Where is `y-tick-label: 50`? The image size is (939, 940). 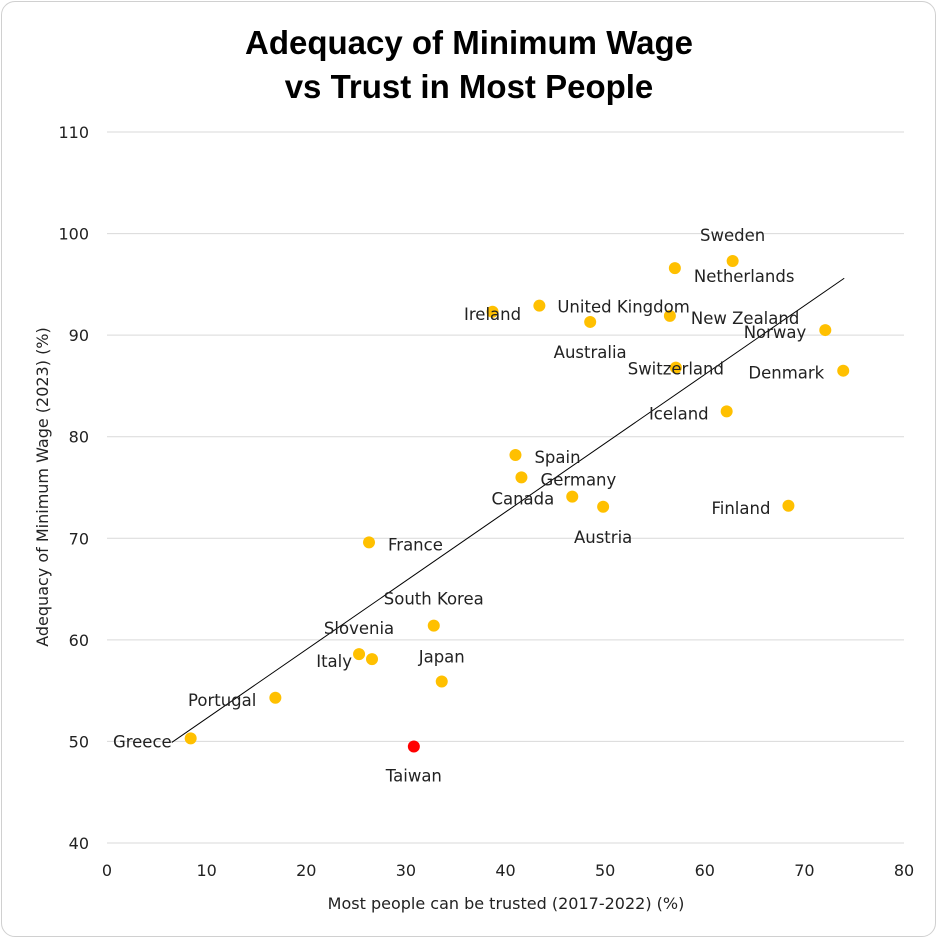 y-tick-label: 50 is located at coordinates (79, 741).